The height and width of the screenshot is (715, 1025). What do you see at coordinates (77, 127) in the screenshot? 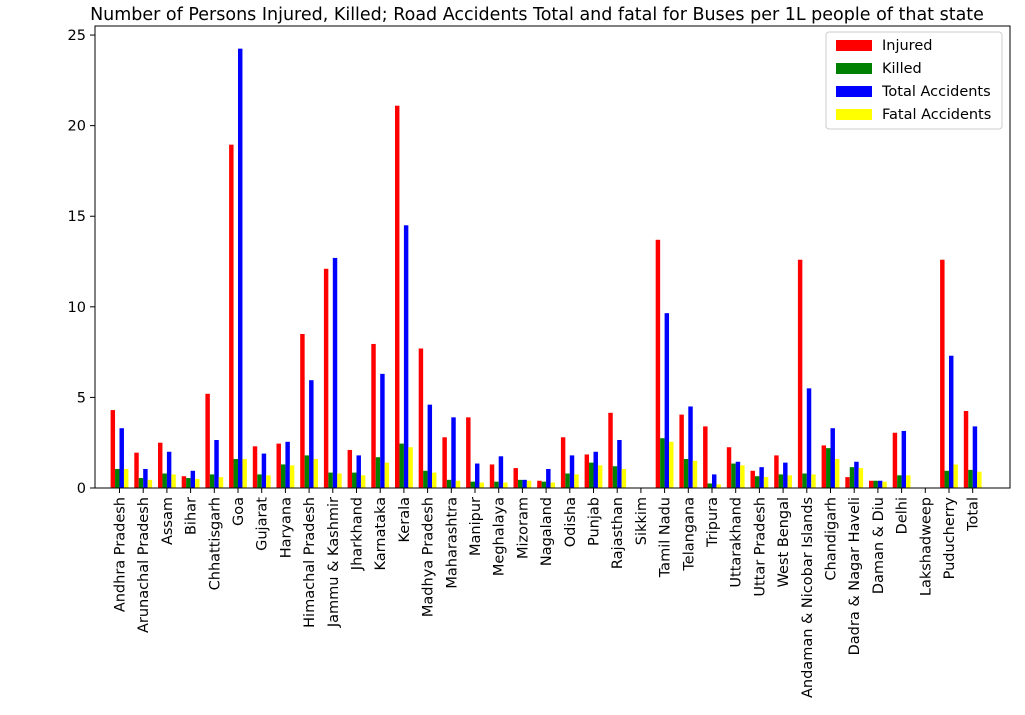
I see `y-tick-label-4: 20` at bounding box center [77, 127].